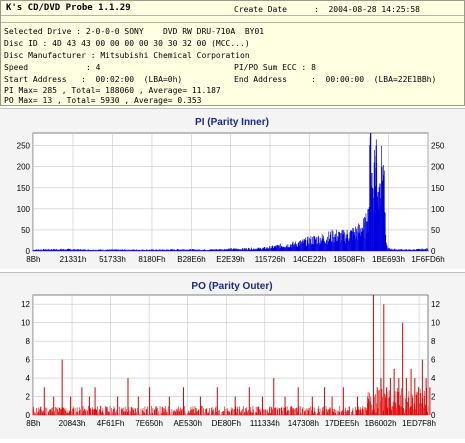 This screenshot has height=443, width=465. What do you see at coordinates (427, 259) in the screenshot?
I see `pi-xtick: 1F6FD6h` at bounding box center [427, 259].